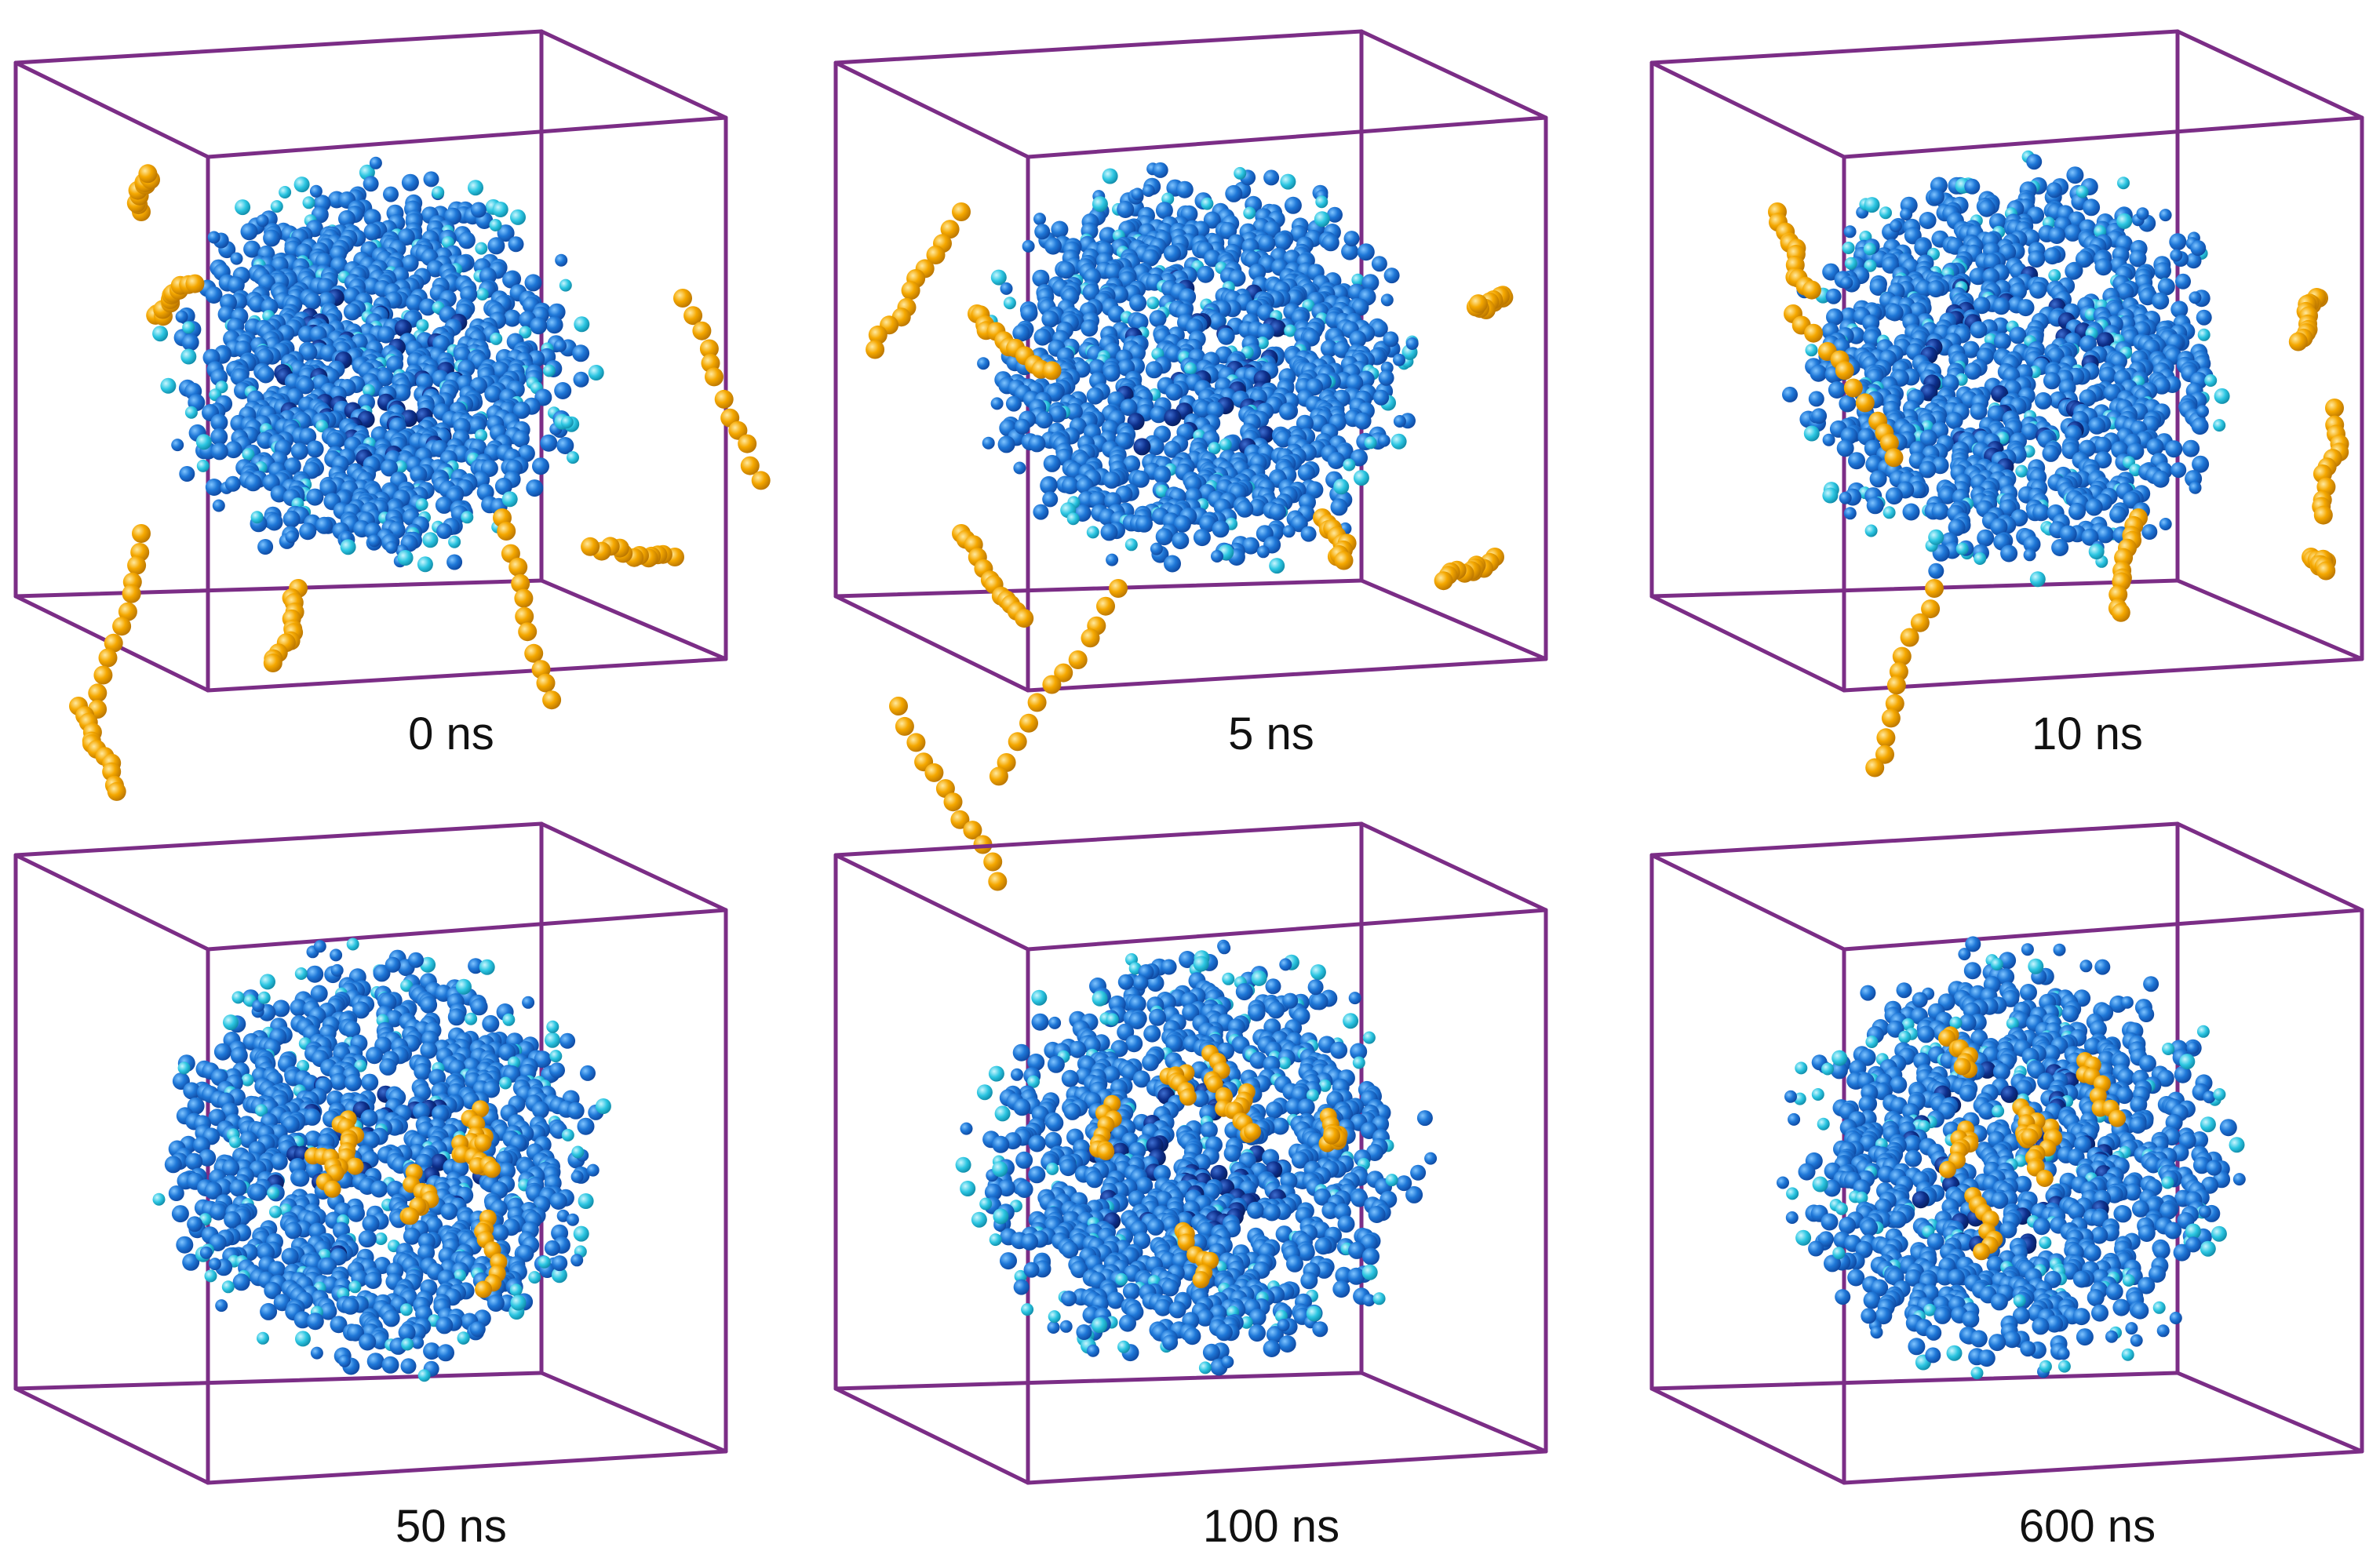 The width and height of the screenshot is (2380, 1562). I want to click on snapshot-panel-100-ns: 100 ns, so click(1190, 1186).